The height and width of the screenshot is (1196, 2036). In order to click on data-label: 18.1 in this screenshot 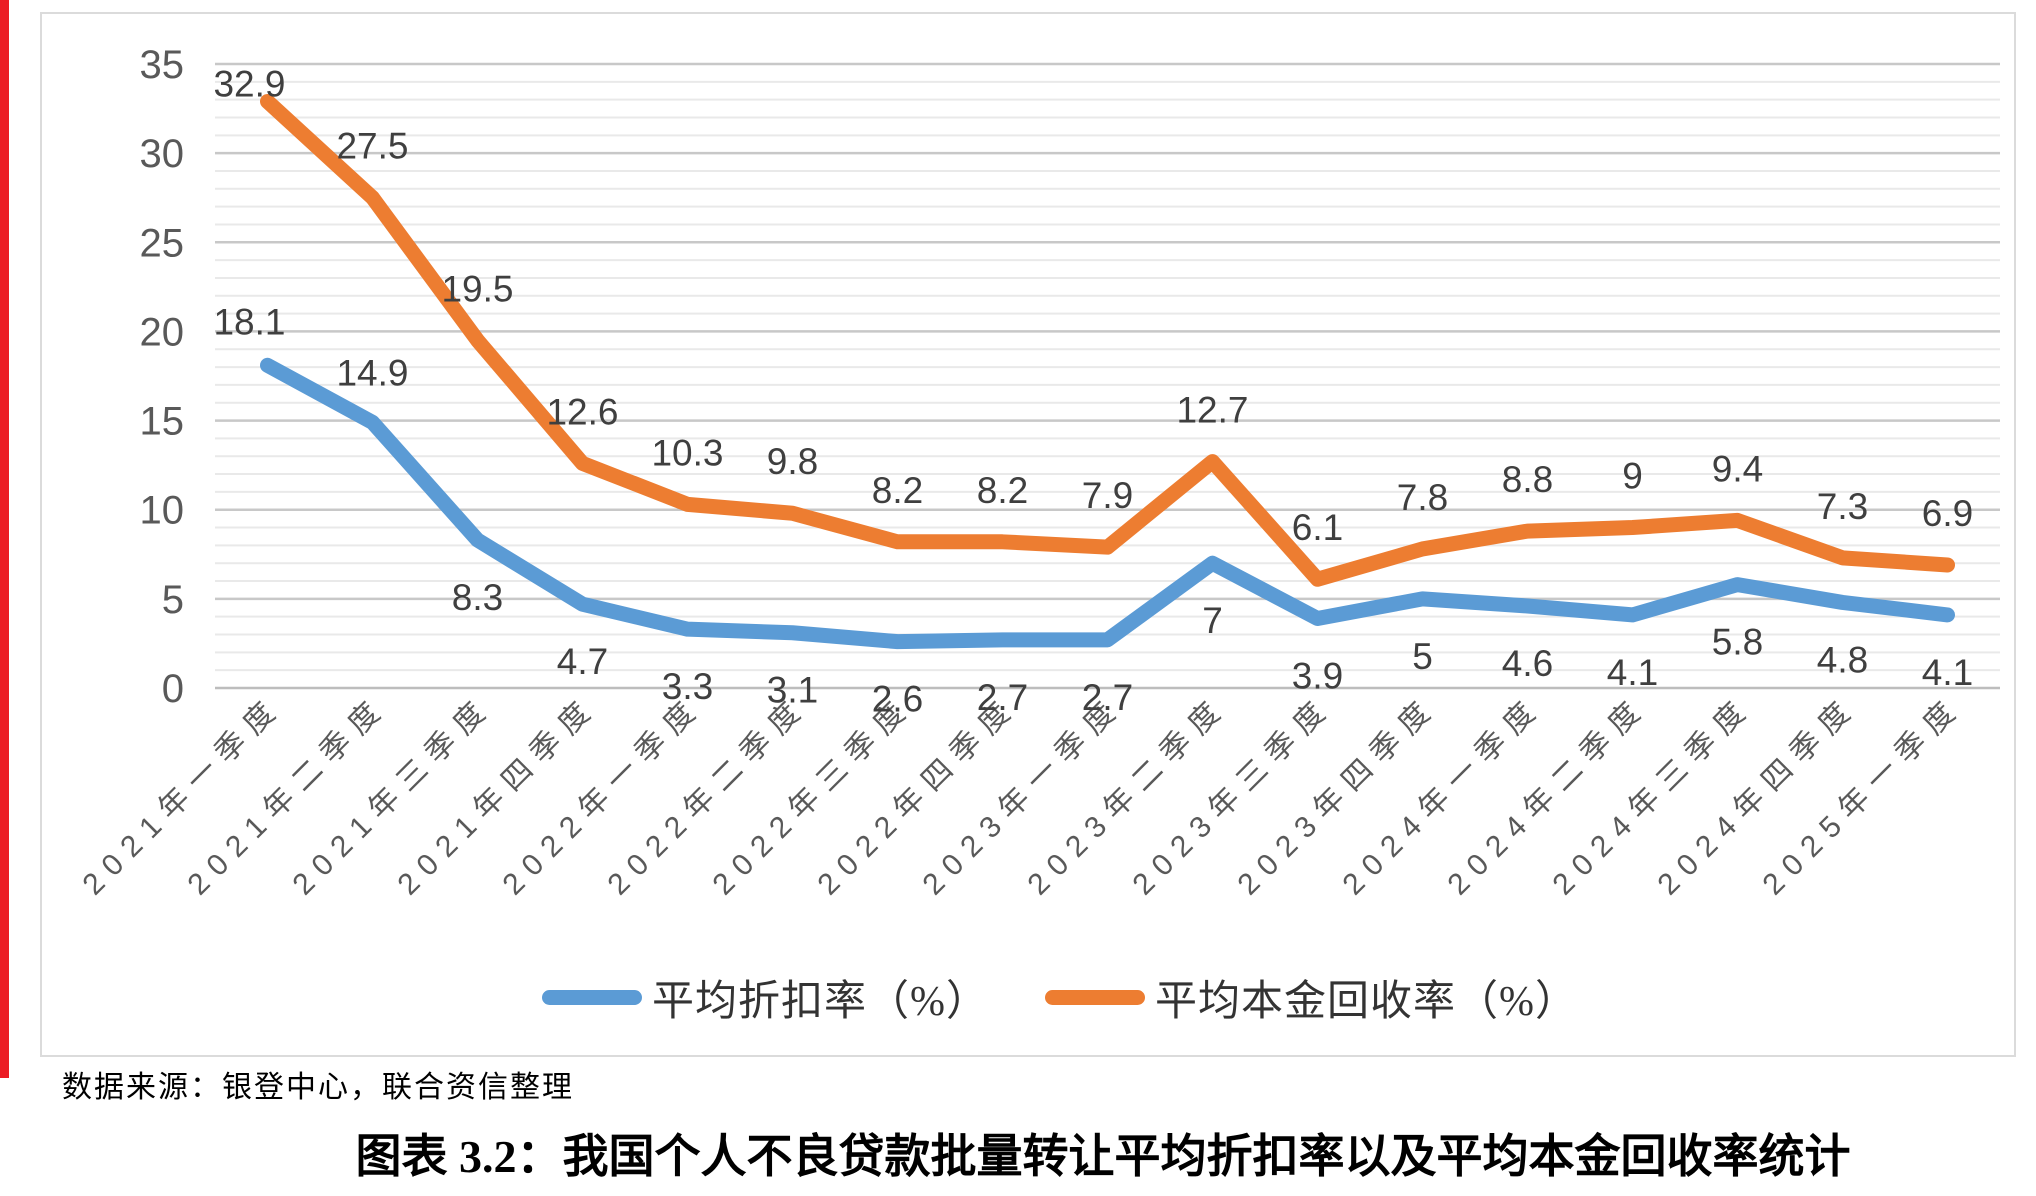, I will do `click(249, 321)`.